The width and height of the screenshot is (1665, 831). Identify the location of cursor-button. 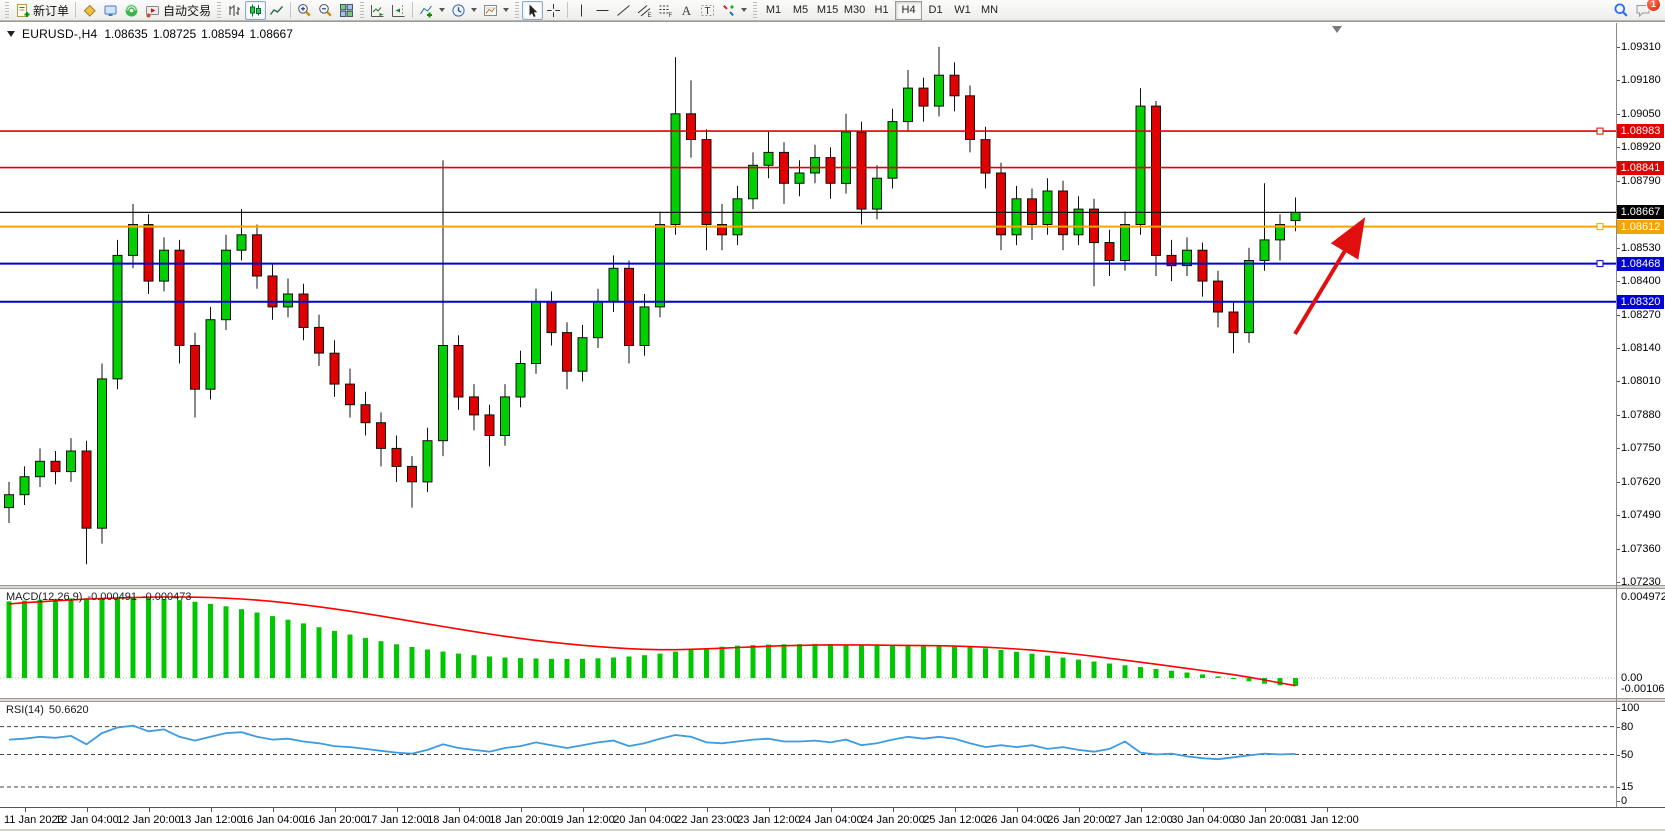
(533, 10).